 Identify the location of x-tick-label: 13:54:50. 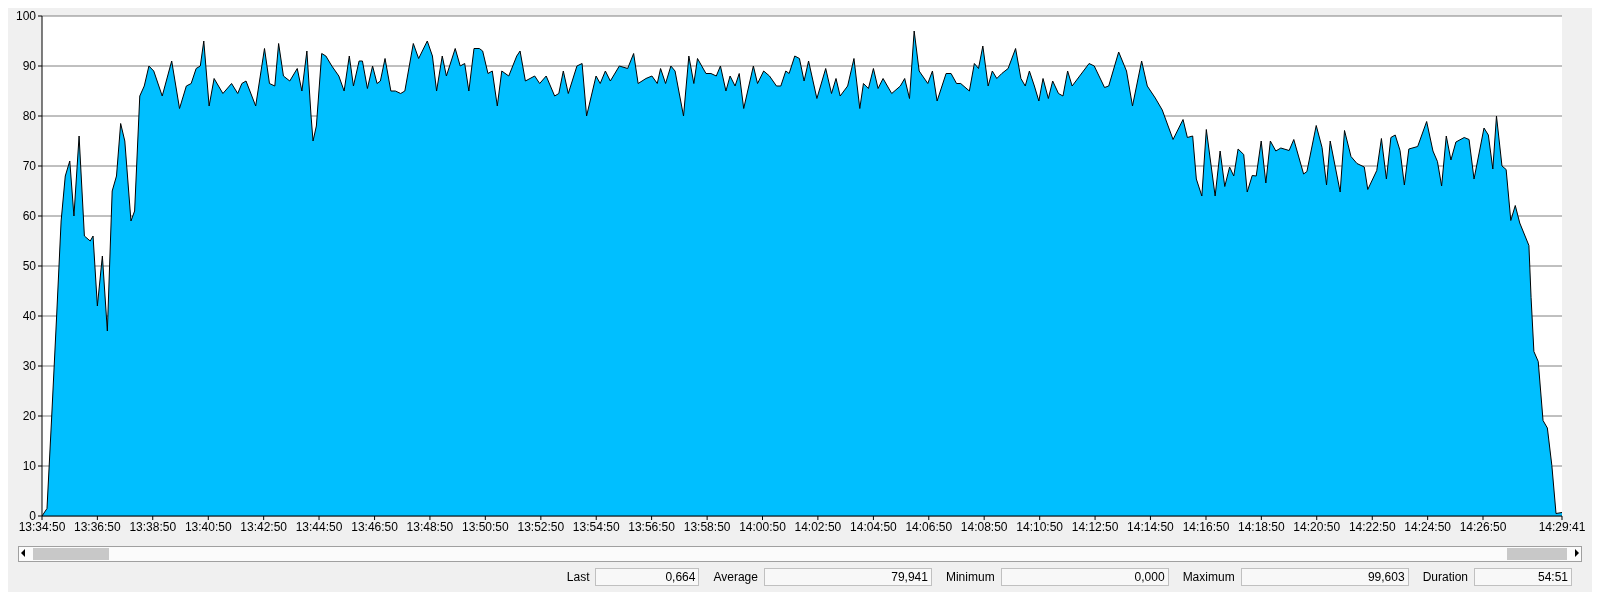
(596, 526).